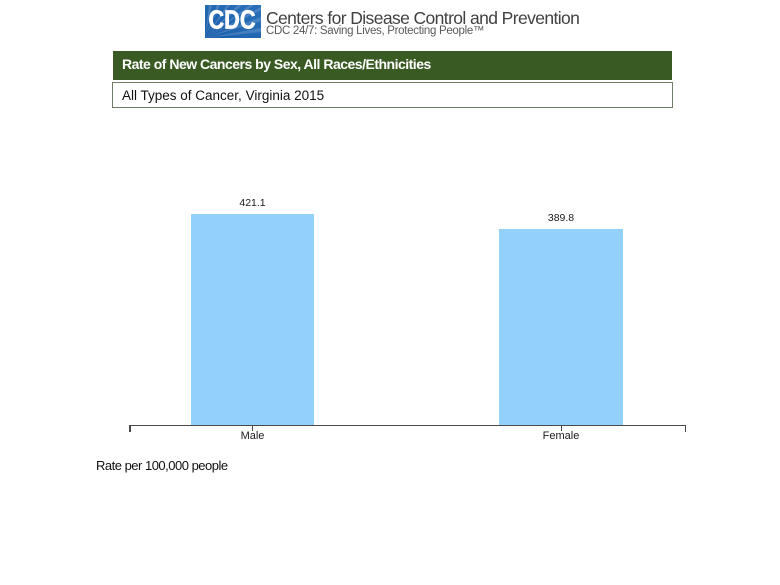 The height and width of the screenshot is (585, 780). Describe the element at coordinates (232, 20) in the screenshot. I see `svg-text: CDC` at that location.